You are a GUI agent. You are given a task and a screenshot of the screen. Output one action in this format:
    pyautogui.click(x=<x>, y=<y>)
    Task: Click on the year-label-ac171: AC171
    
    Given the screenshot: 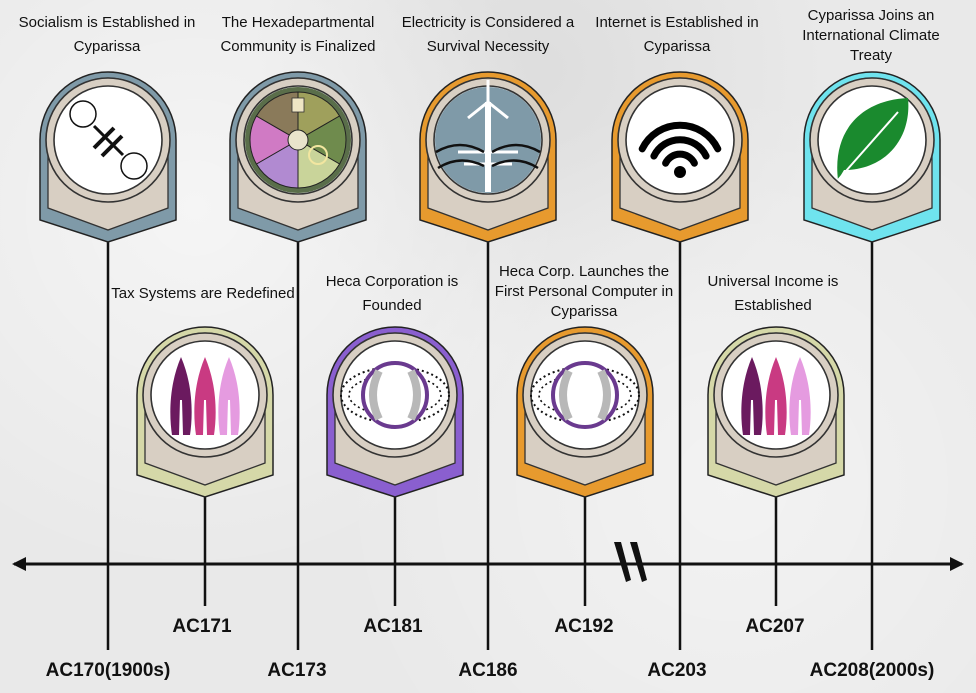 What is the action you would take?
    pyautogui.click(x=202, y=626)
    